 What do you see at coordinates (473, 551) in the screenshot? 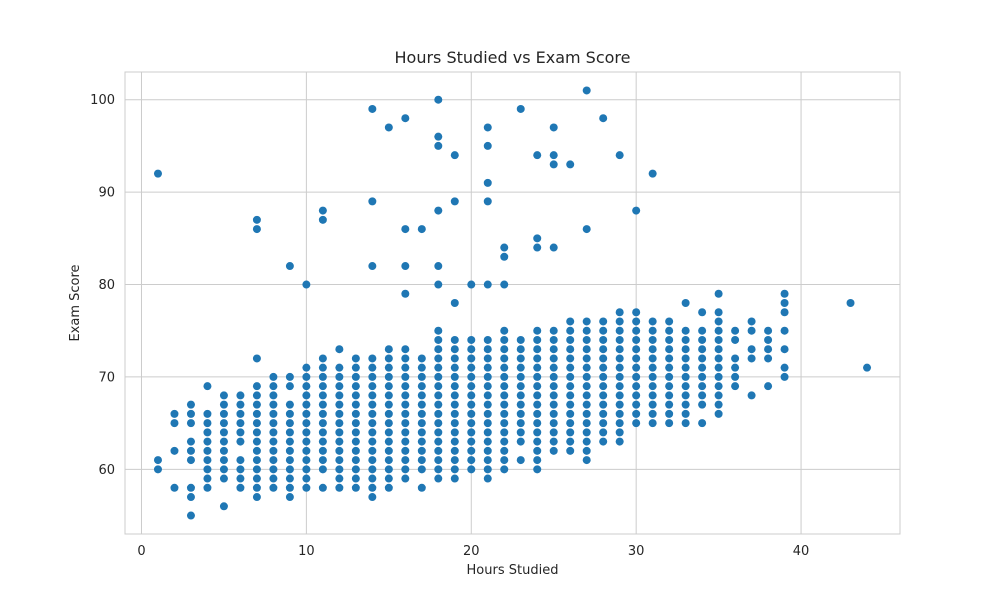
I see `x-tick-labels: 0 10 20 30 40` at bounding box center [473, 551].